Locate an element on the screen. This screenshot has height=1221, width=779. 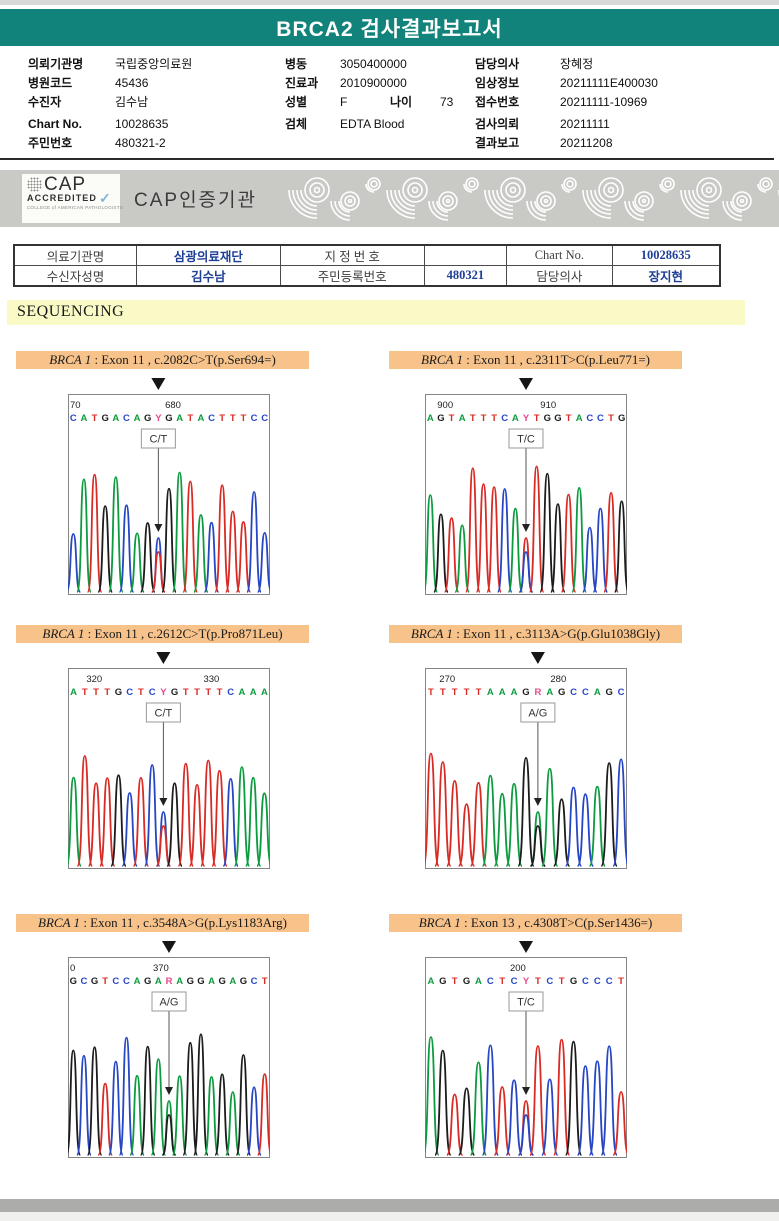
patient-info-row: 결과보고 20211208 is located at coordinates (627, 143).